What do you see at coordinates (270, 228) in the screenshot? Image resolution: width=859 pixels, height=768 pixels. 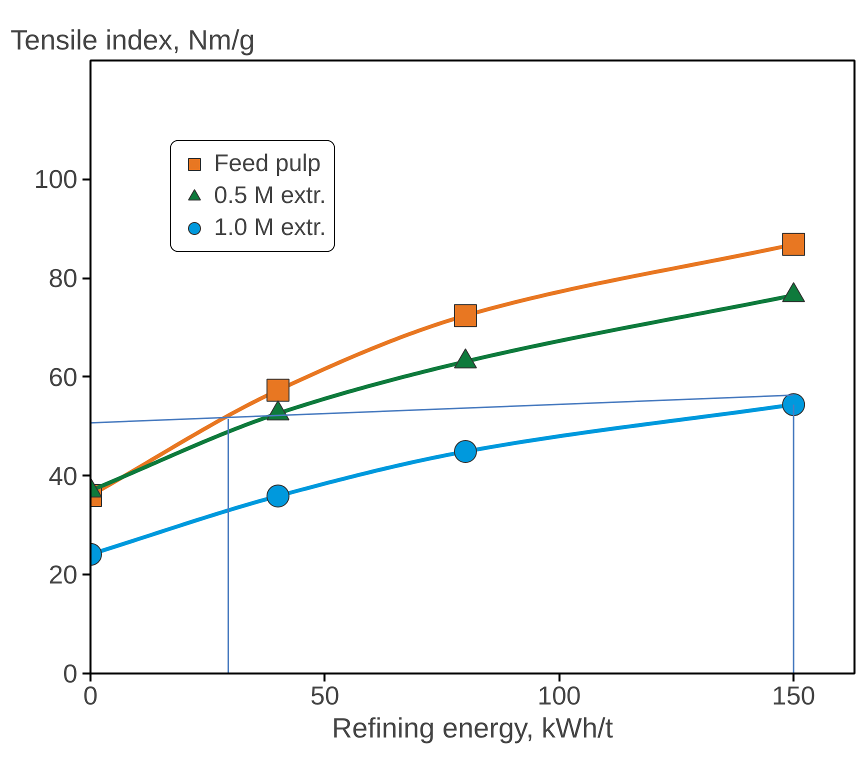 I see `legend-label: 1.0 M extr.` at bounding box center [270, 228].